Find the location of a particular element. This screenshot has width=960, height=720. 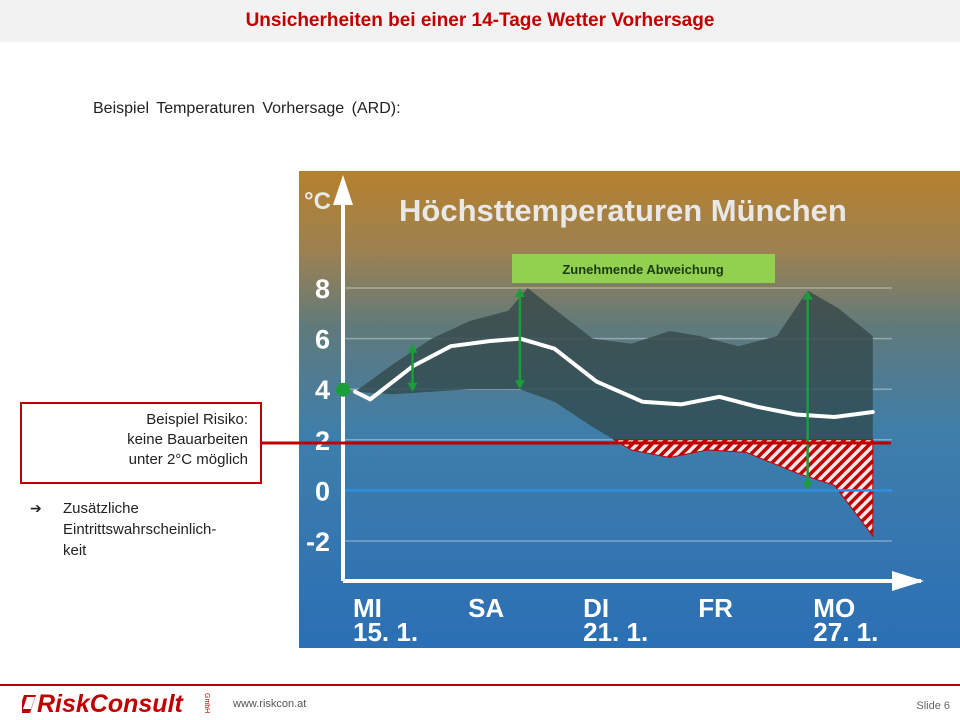

start-point-marker is located at coordinates (343, 389).